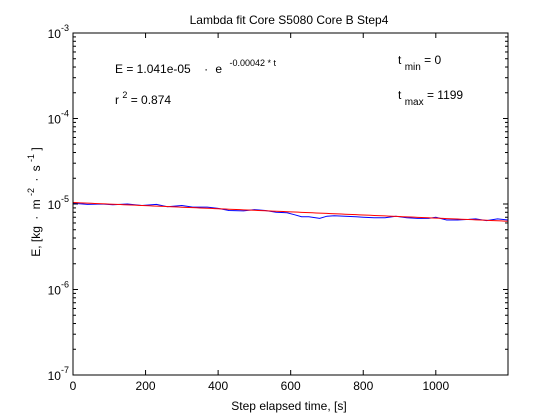 This screenshot has width=560, height=420. Describe the element at coordinates (58, 118) in the screenshot. I see `y-tick-label: 10⁻⁴` at that location.